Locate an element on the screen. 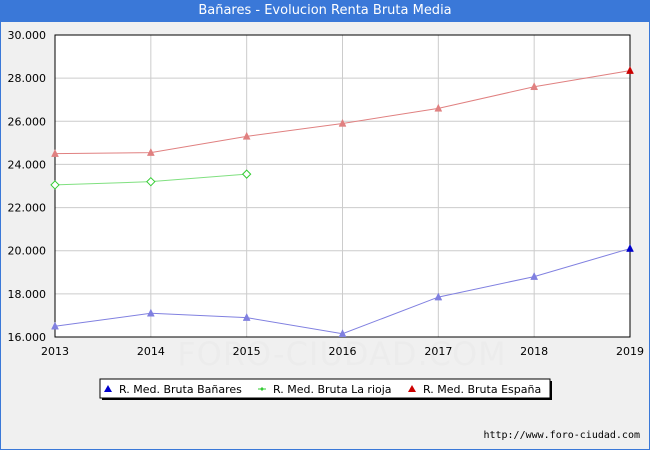 This screenshot has width=650, height=450. x-tick-label: 2014 is located at coordinates (151, 351).